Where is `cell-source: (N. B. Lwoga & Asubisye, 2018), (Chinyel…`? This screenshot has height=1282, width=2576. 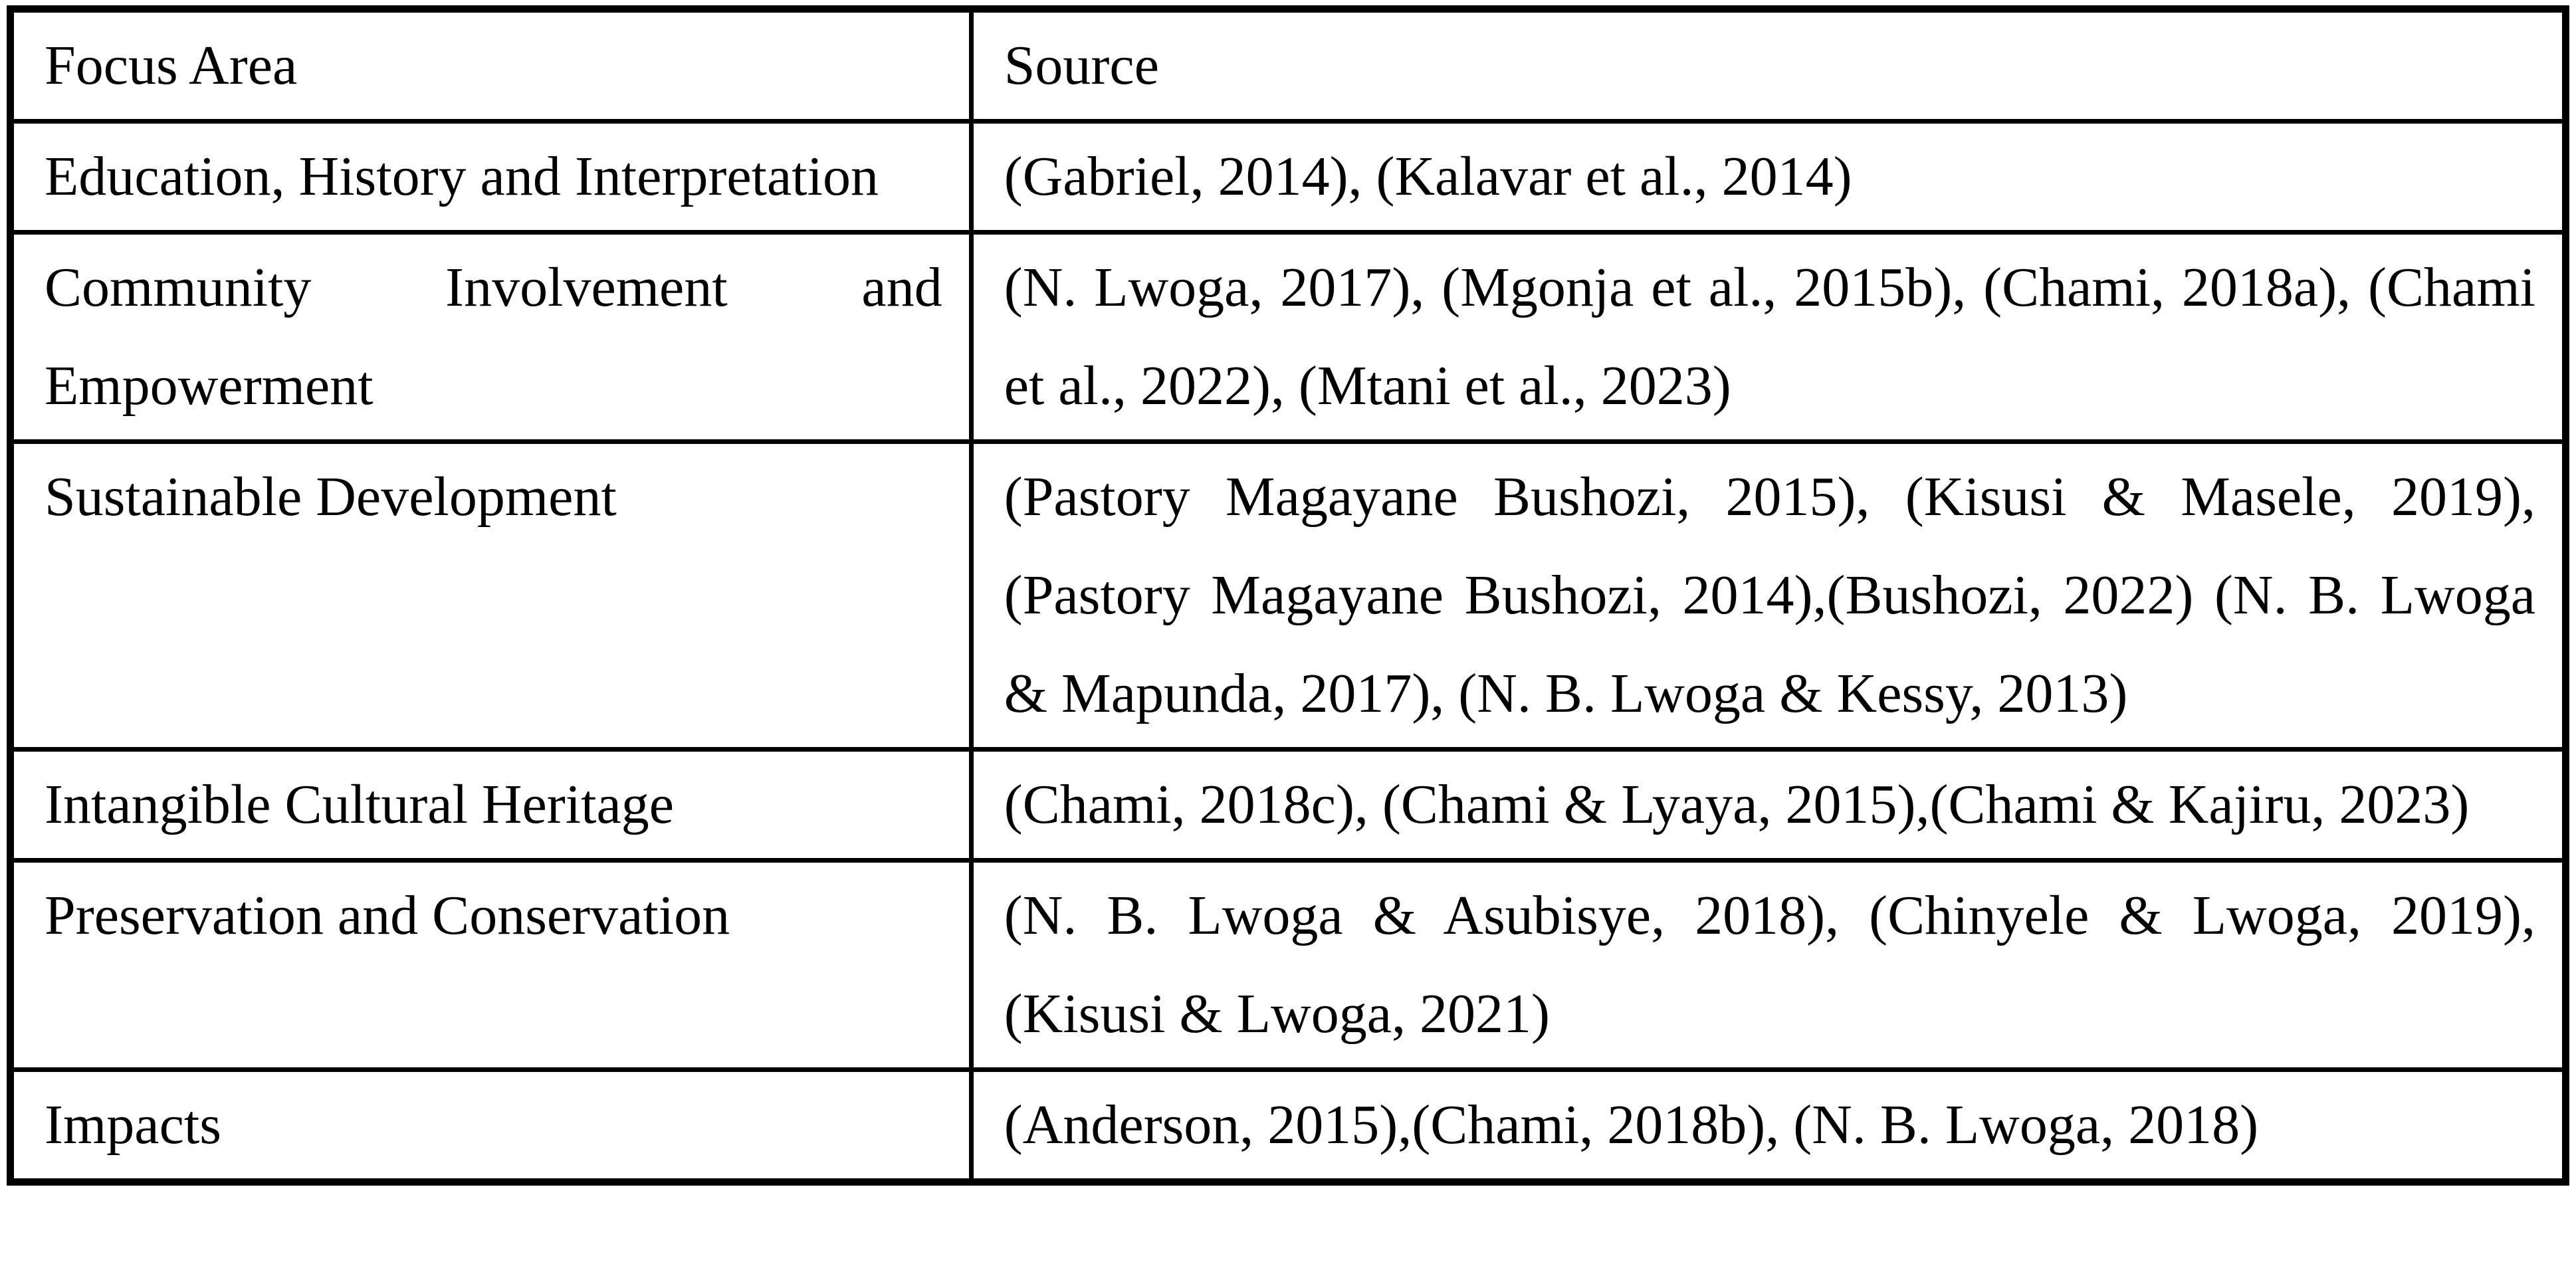 cell-source: (N. B. Lwoga & Asubisye, 2018), (Chinyel… is located at coordinates (1768, 965).